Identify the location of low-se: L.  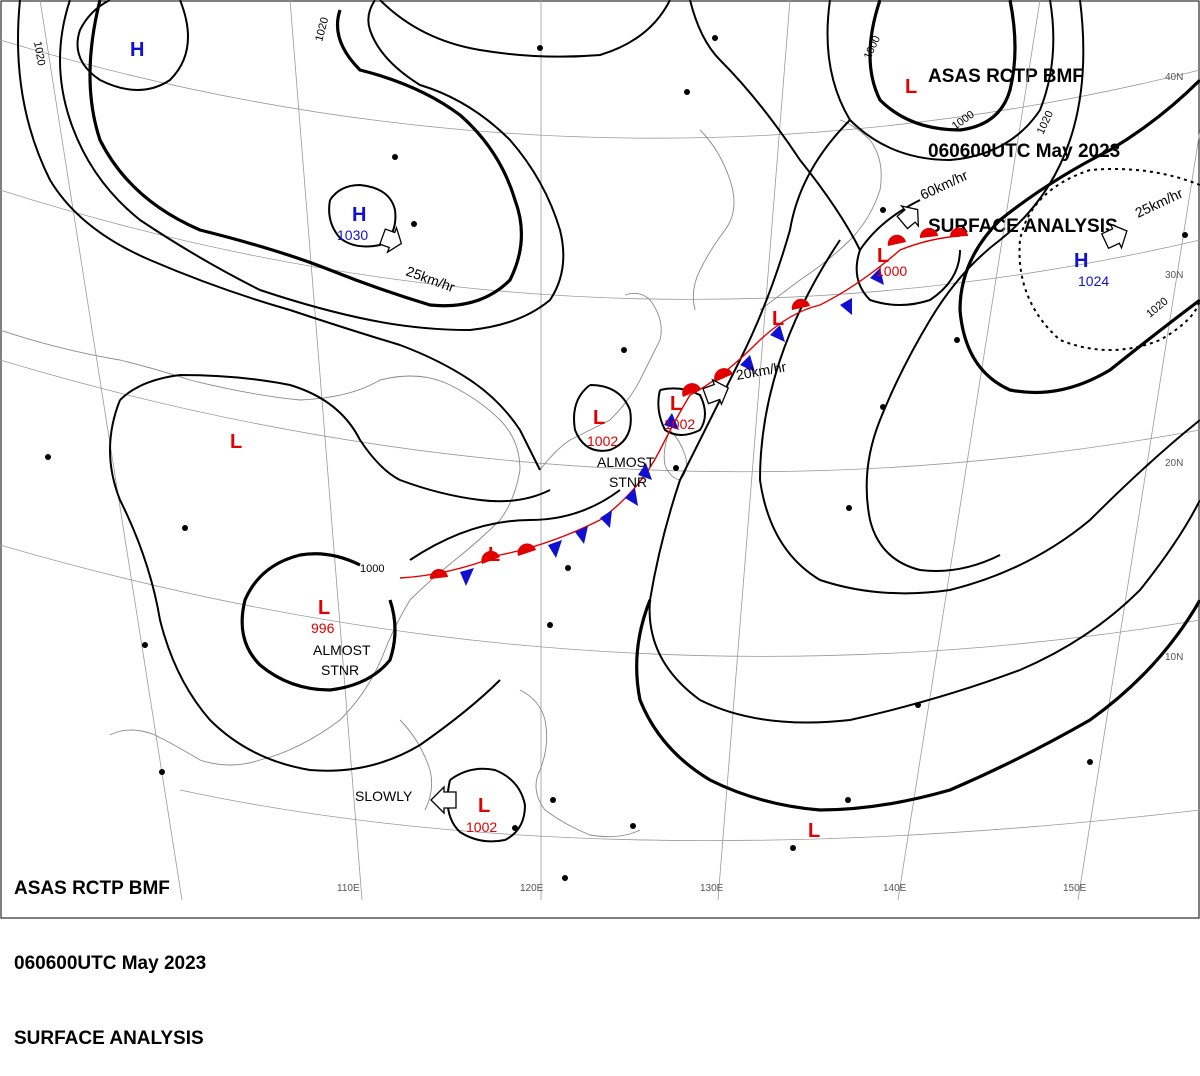
(814, 831).